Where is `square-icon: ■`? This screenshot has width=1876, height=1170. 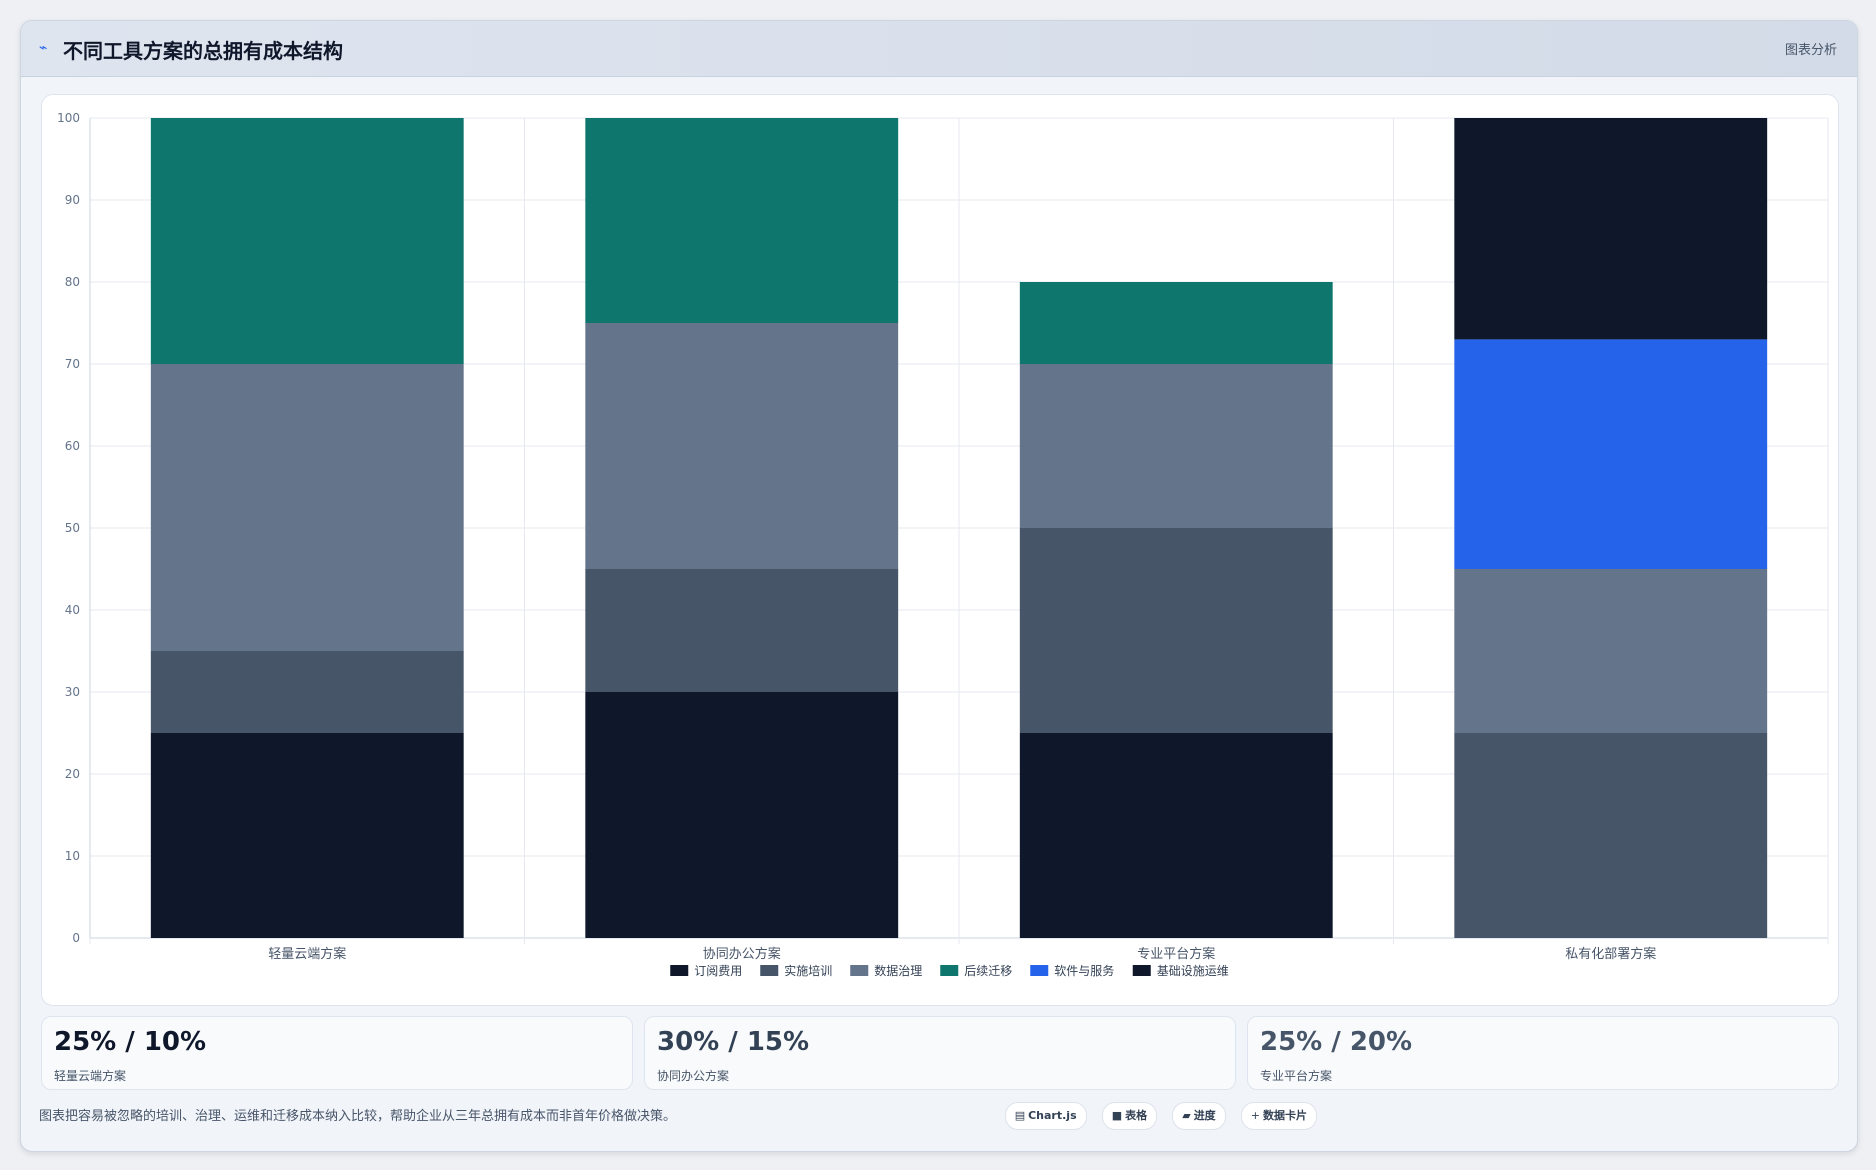
square-icon: ■ is located at coordinates (1117, 1115).